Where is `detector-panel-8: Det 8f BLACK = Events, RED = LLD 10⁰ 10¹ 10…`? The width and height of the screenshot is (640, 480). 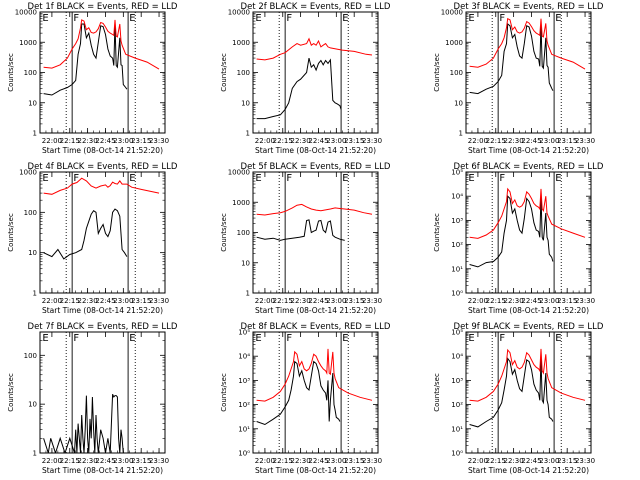
detector-panel-8: Det 8f BLACK = Events, RED = LLD 10⁰ 10¹ 10… is located at coordinates (305, 398).